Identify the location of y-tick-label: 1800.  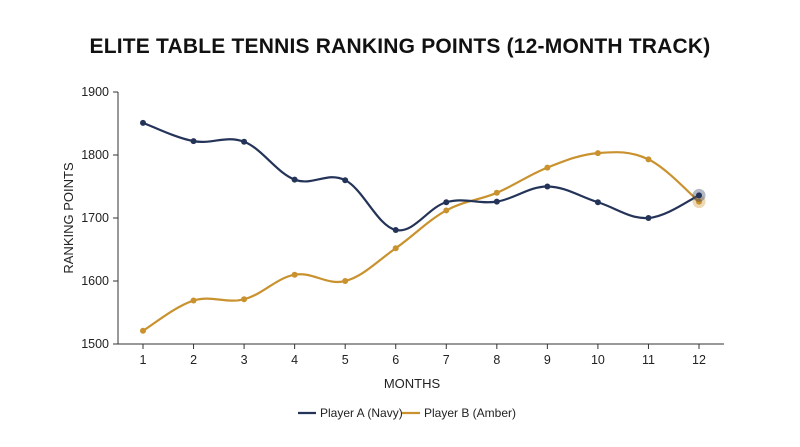
(95, 155).